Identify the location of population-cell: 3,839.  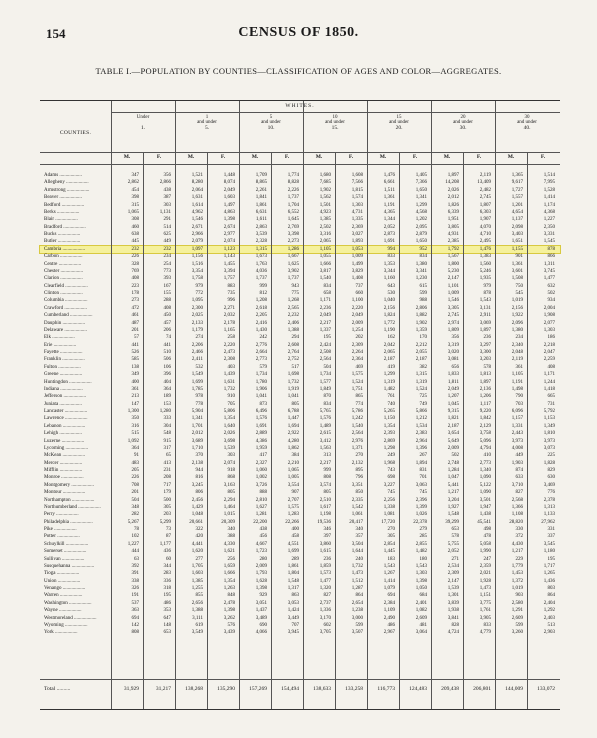
(453, 603).